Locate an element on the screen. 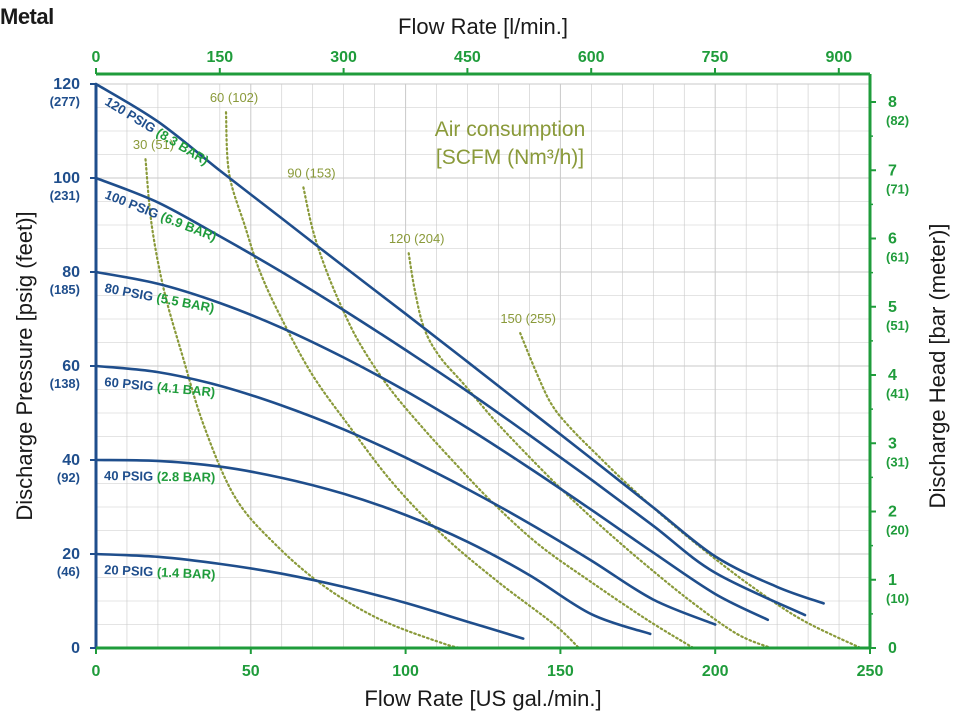 The width and height of the screenshot is (956, 716). chart-corner-title: Metal is located at coordinates (27, 16).